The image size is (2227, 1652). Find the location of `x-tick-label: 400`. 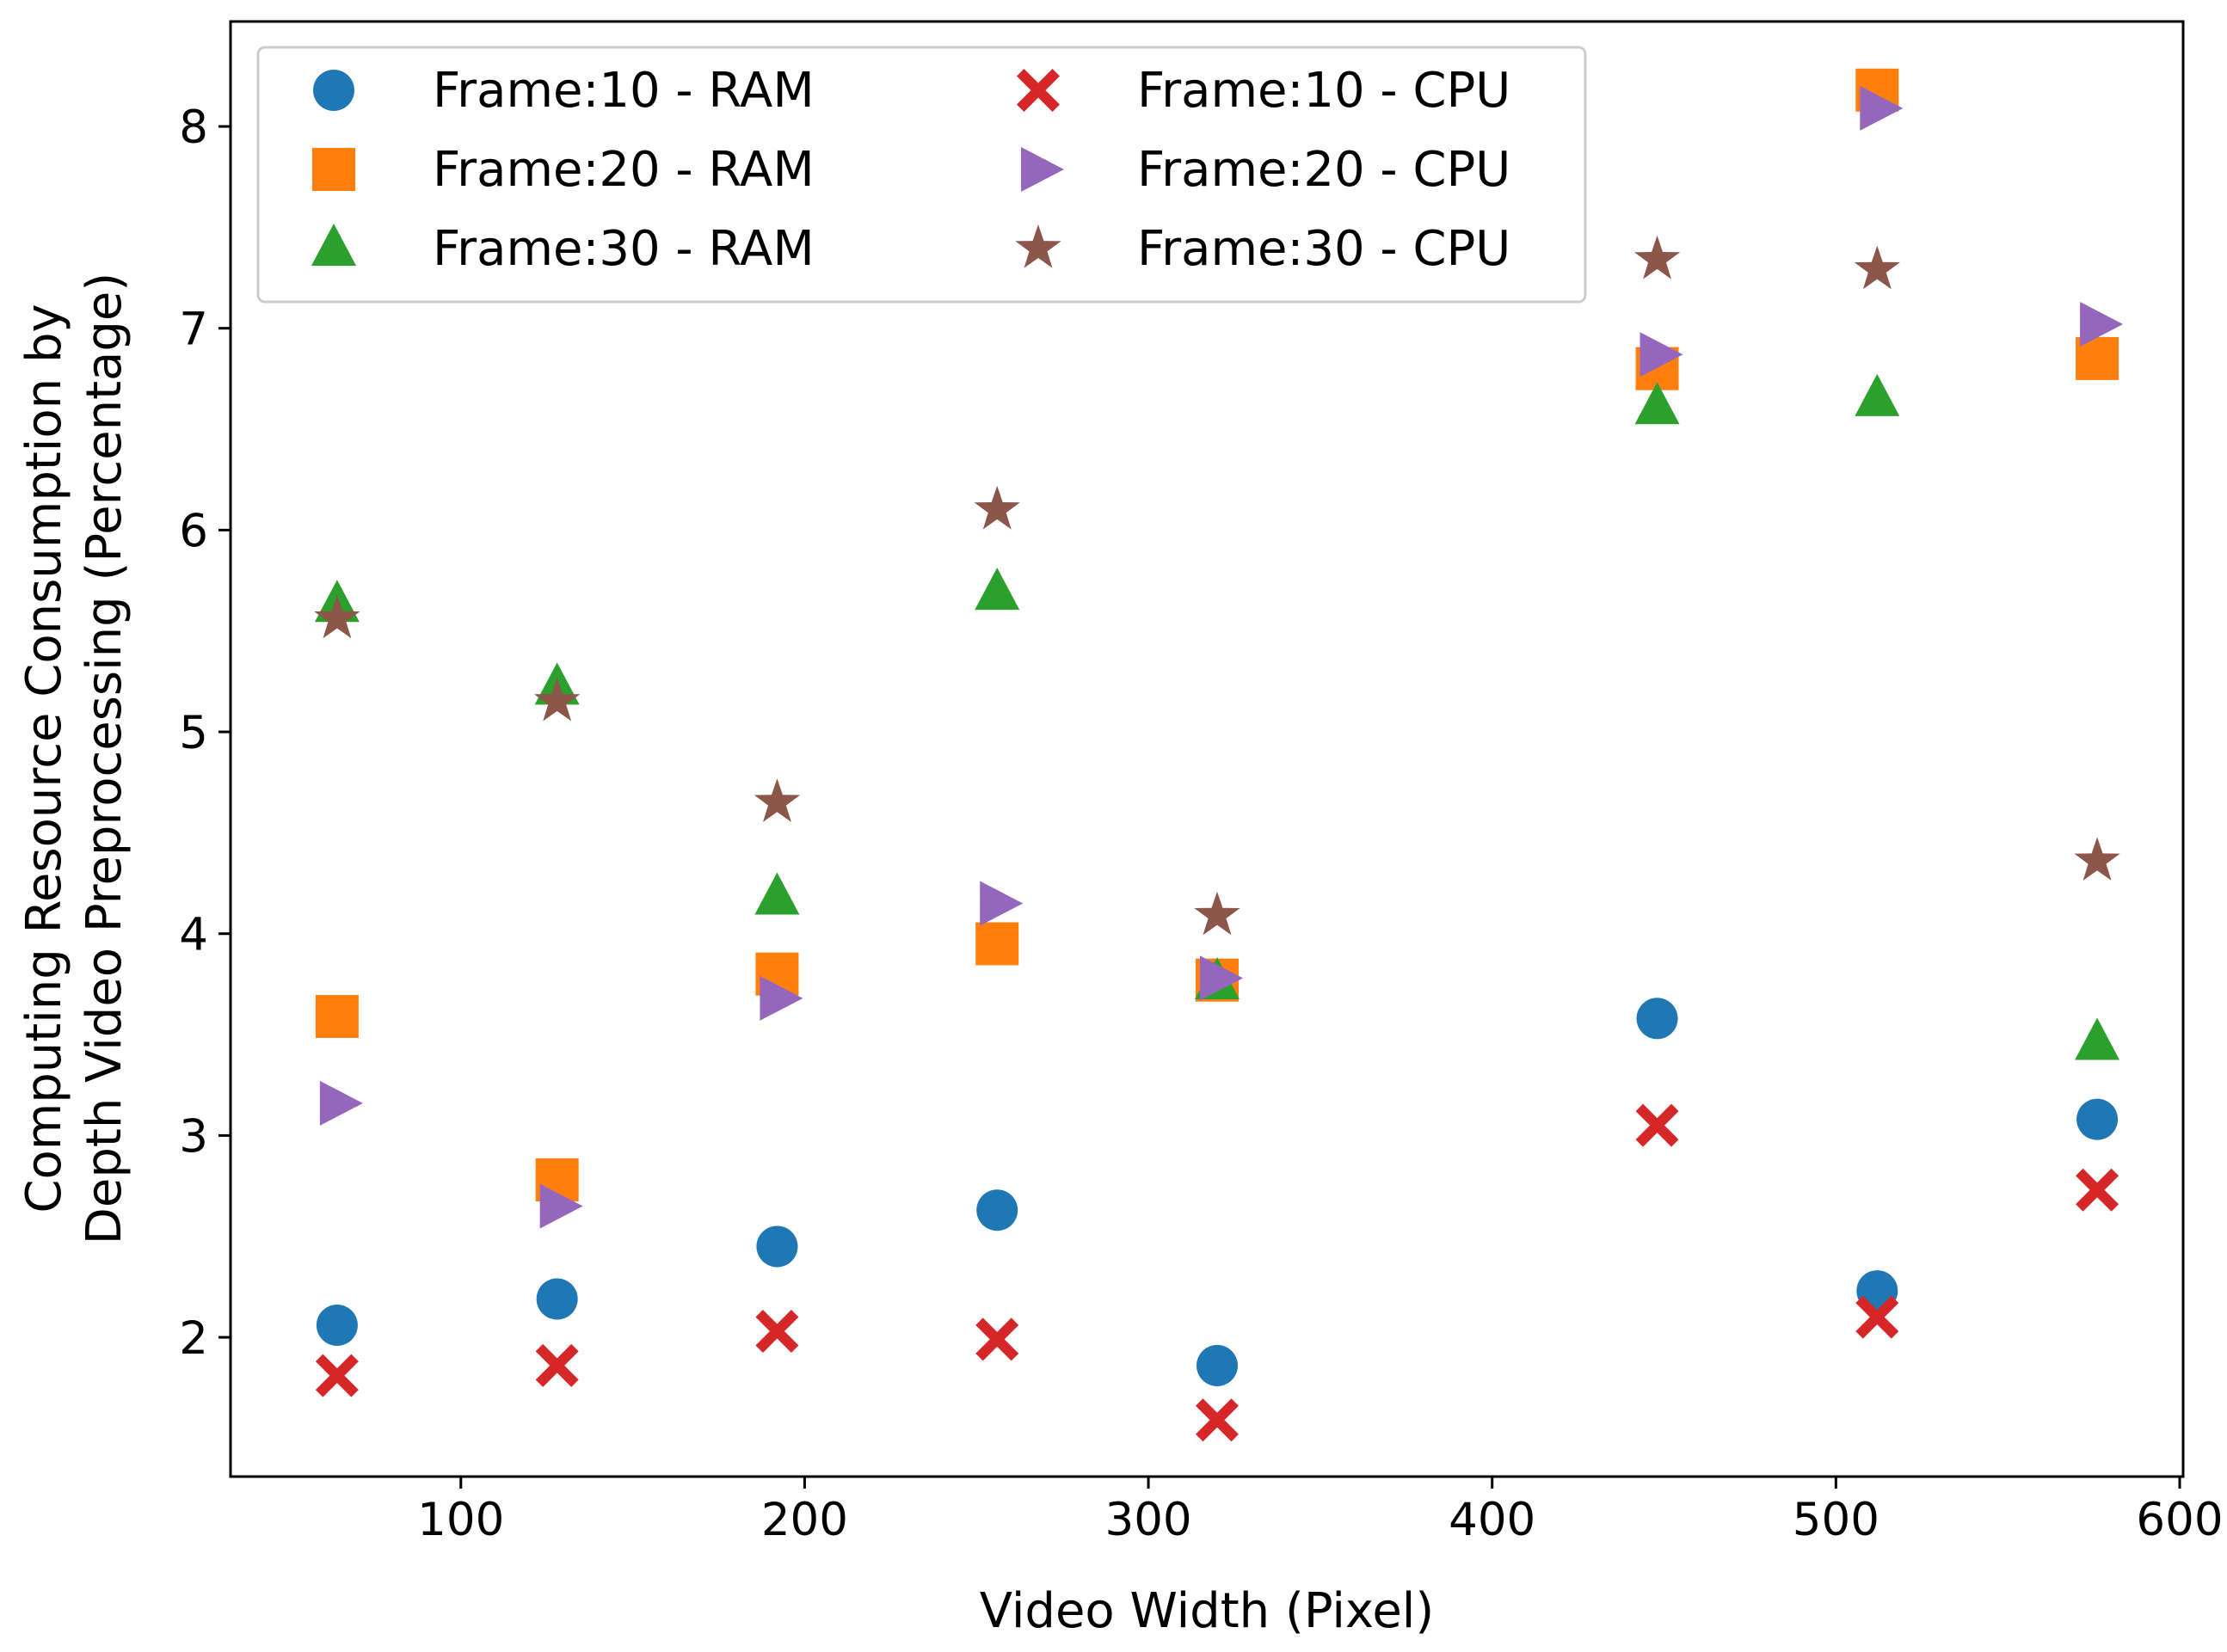

x-tick-label: 400 is located at coordinates (1492, 1520).